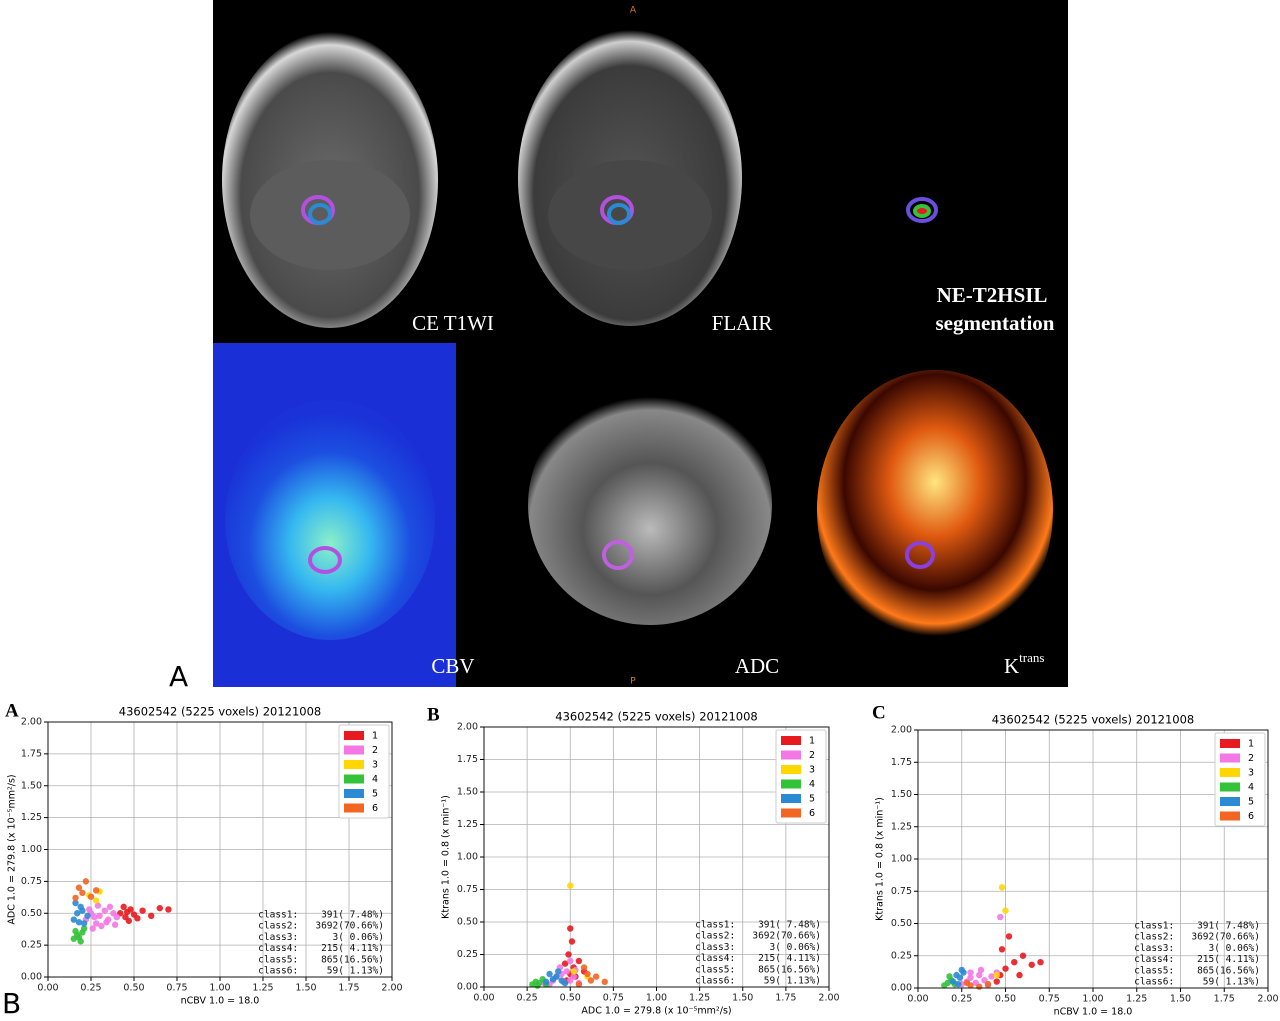 This screenshot has height=1021, width=1280. Describe the element at coordinates (1093, 720) in the screenshot. I see `chart-title: 43602542 (5225 voxels) 20121008` at that location.